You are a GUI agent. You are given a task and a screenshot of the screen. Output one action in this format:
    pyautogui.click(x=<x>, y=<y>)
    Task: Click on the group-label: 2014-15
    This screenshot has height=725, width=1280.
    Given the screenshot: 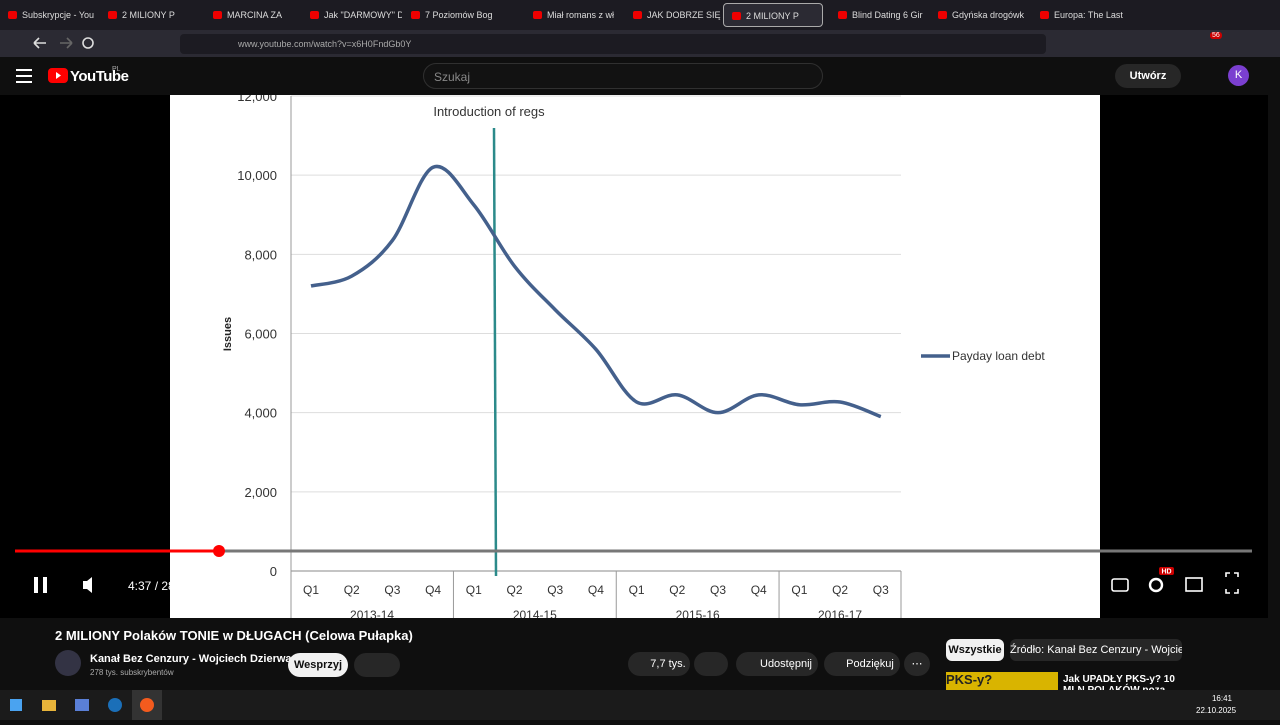 What is the action you would take?
    pyautogui.click(x=535, y=613)
    